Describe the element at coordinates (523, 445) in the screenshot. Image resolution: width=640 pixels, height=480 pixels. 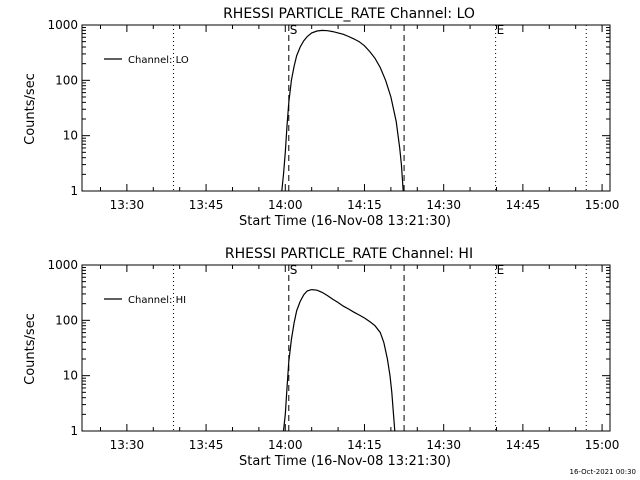
I see `hi-x-tick-label: 14:45` at that location.